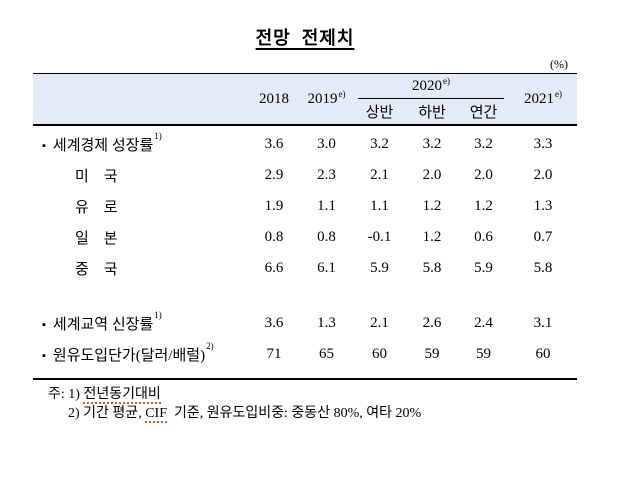  I want to click on page-title: 전망 전제치, so click(305, 38).